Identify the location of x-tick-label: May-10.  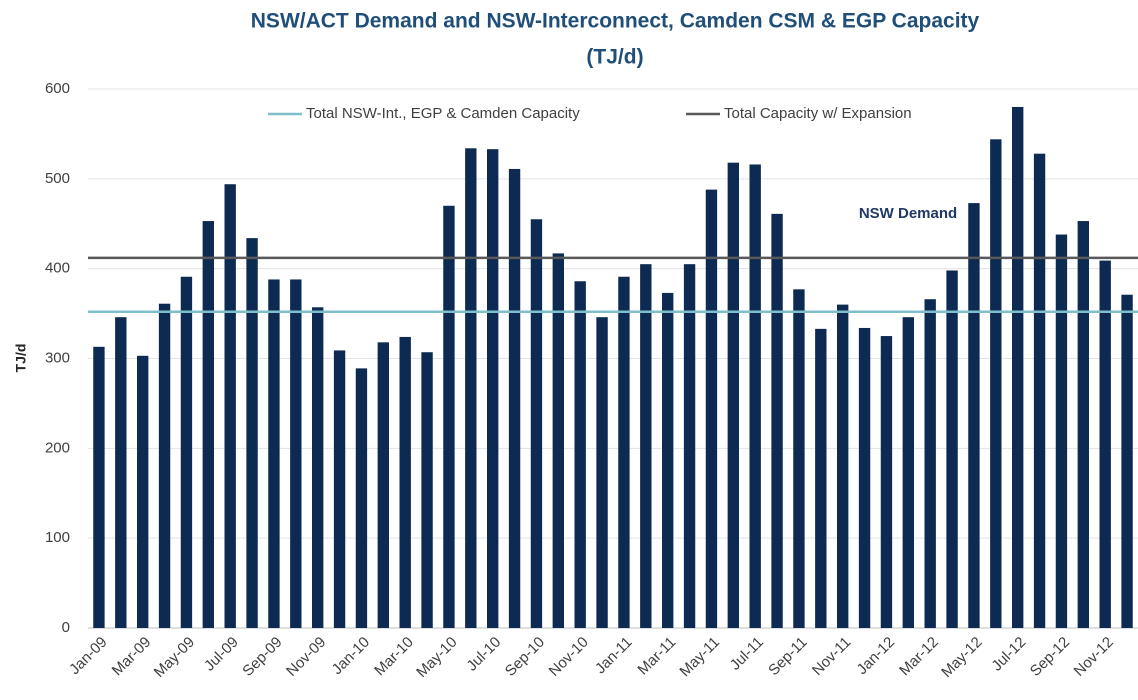
(436, 657).